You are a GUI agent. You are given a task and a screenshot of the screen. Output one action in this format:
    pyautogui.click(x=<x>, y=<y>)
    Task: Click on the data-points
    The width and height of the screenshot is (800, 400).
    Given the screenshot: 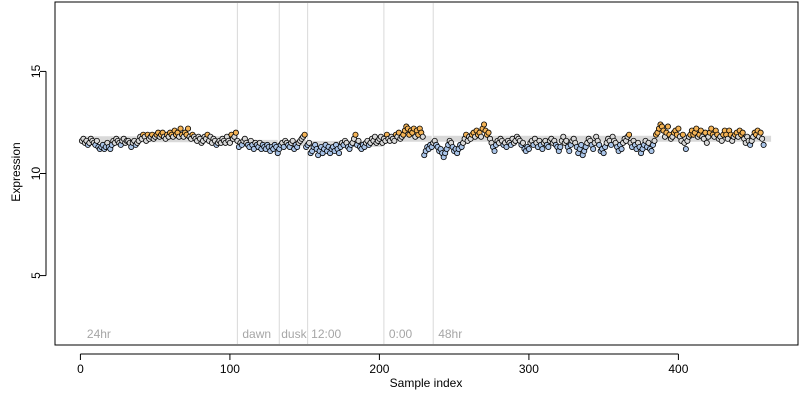 What is the action you would take?
    pyautogui.click(x=422, y=141)
    